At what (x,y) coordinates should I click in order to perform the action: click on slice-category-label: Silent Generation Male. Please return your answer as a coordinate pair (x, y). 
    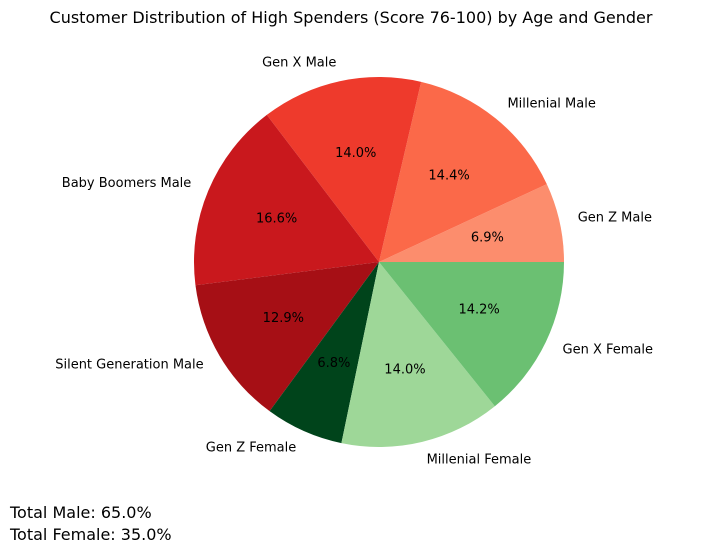
    Looking at the image, I should click on (129, 365).